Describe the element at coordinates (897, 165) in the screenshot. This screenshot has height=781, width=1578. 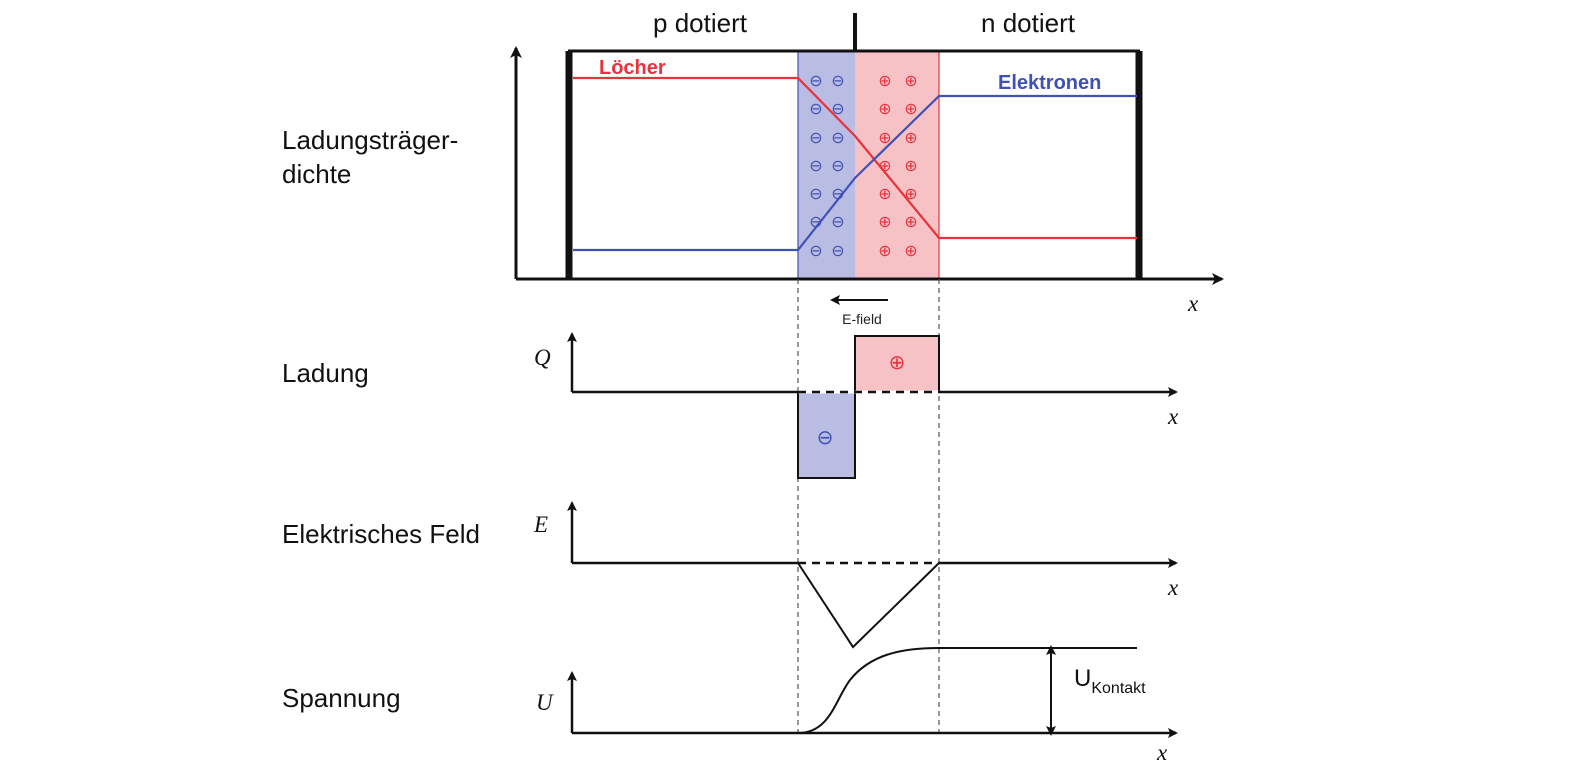
I see `positive-ion-grid: ⊕ ⊕ ⊕ ⊕ ⊕ ⊕ ⊕ ⊕ ⊕ ⊕ ⊕ ⊕ ⊕ ⊕` at that location.